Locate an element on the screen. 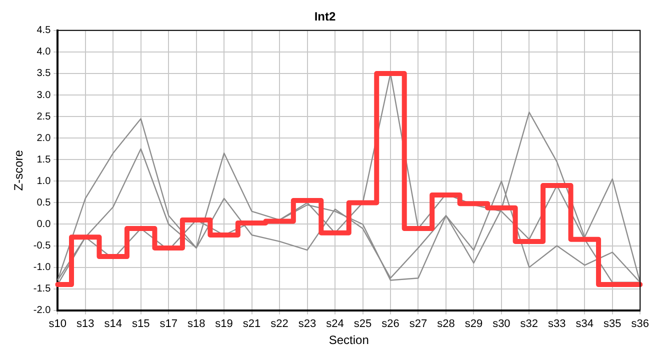 The height and width of the screenshot is (360, 660). x-tick-label: s15 is located at coordinates (141, 324).